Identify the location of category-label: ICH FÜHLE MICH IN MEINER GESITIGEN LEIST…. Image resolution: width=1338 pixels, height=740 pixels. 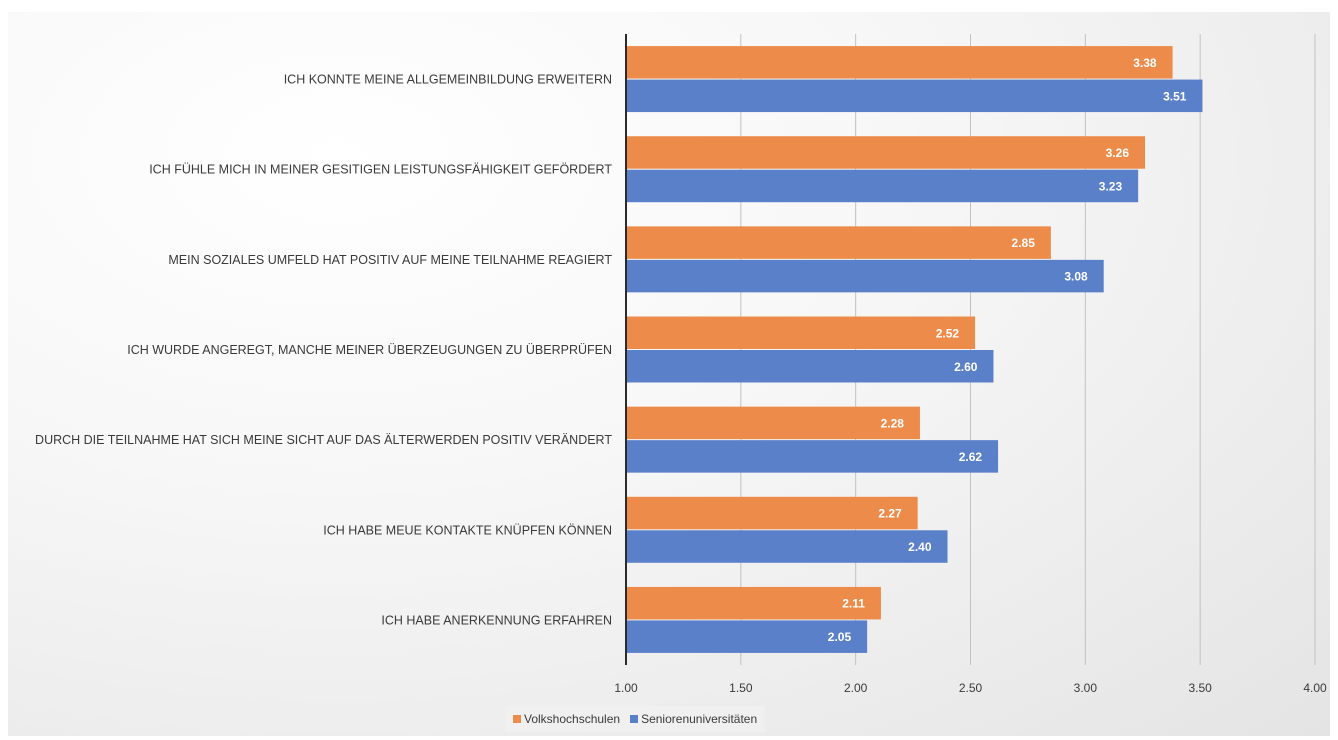
(380, 170).